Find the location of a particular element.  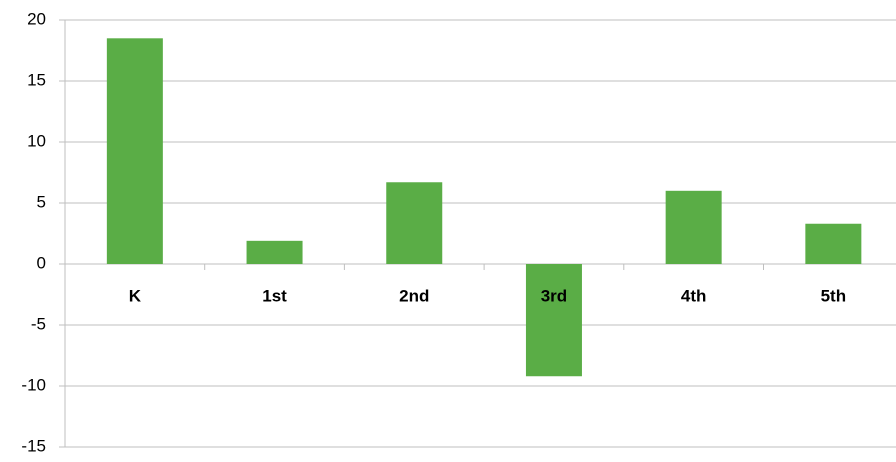

x-tick-label: K is located at coordinates (135, 295).